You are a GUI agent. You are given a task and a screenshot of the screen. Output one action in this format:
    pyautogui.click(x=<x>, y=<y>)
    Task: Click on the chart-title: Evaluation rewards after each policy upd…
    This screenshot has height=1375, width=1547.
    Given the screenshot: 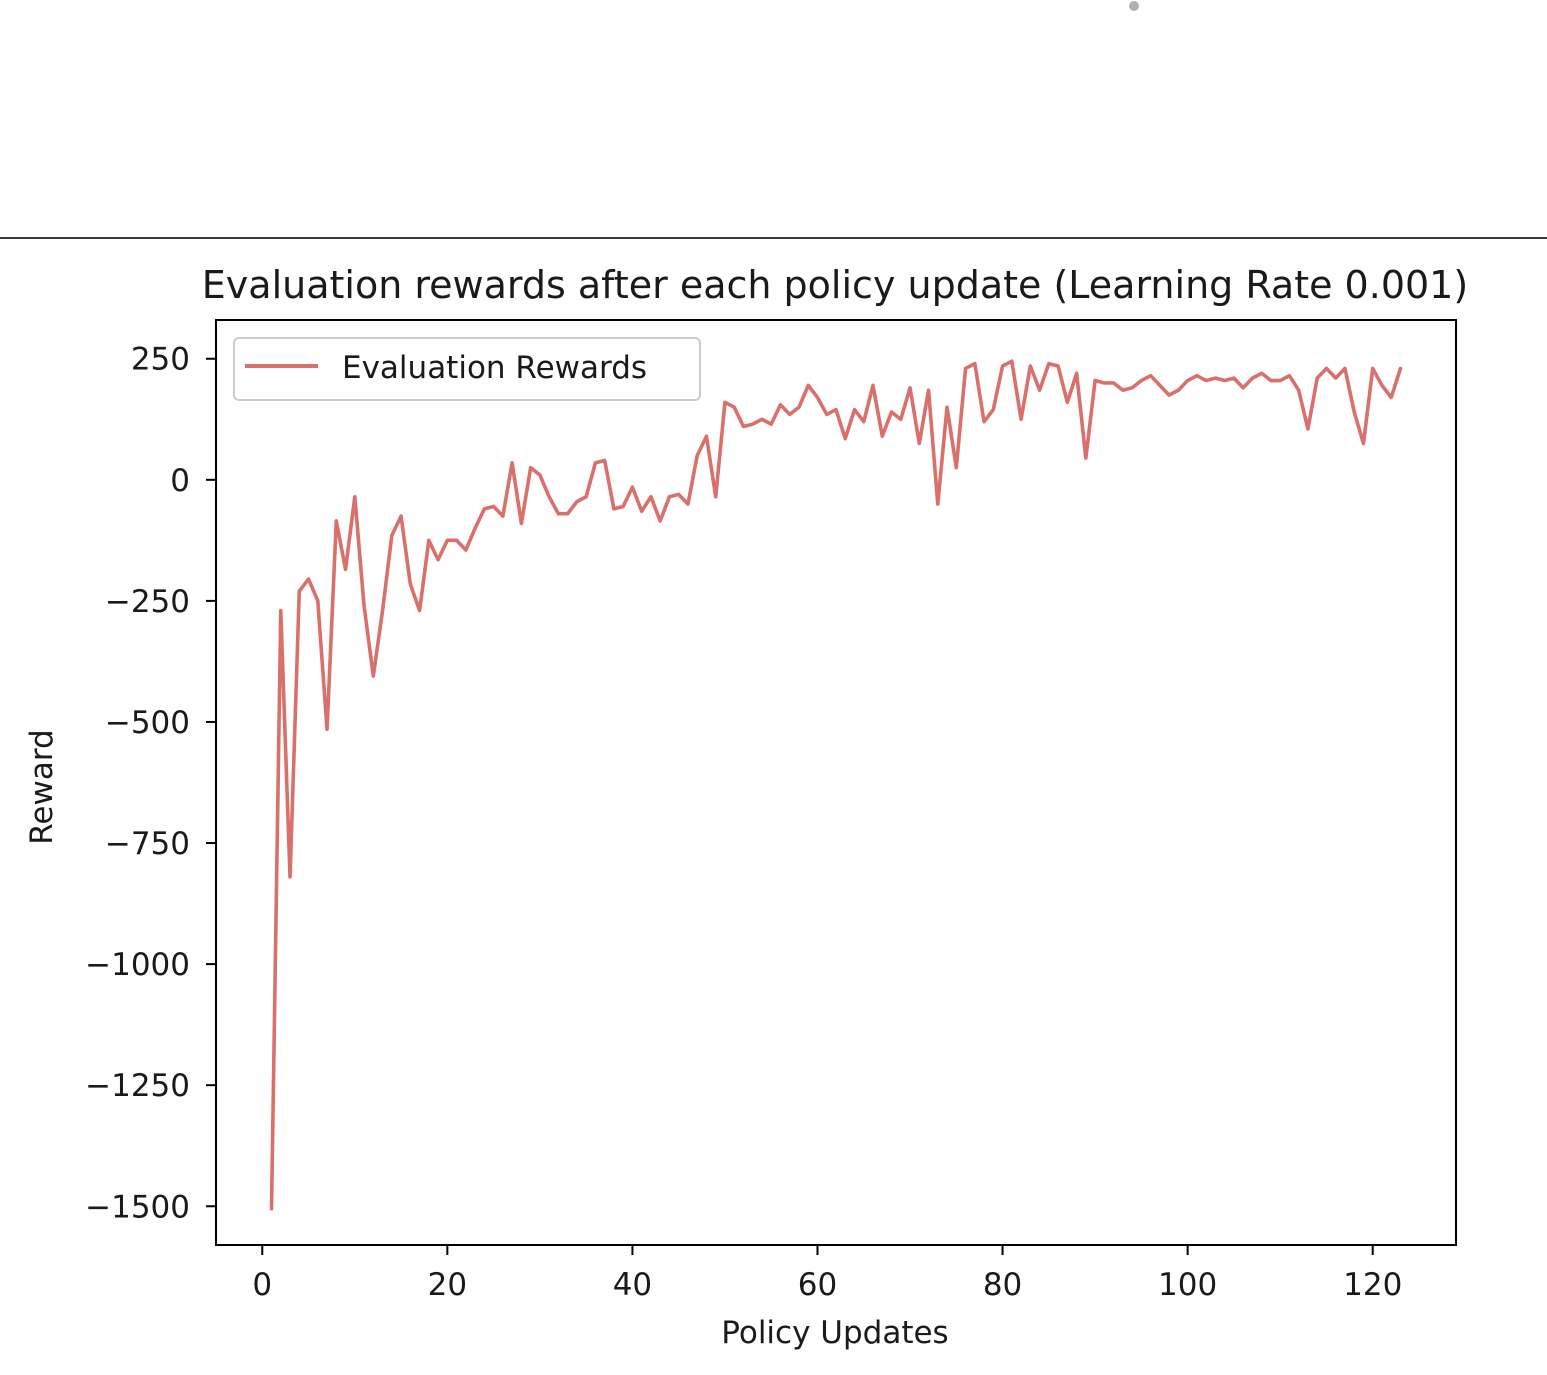 What is the action you would take?
    pyautogui.click(x=835, y=285)
    